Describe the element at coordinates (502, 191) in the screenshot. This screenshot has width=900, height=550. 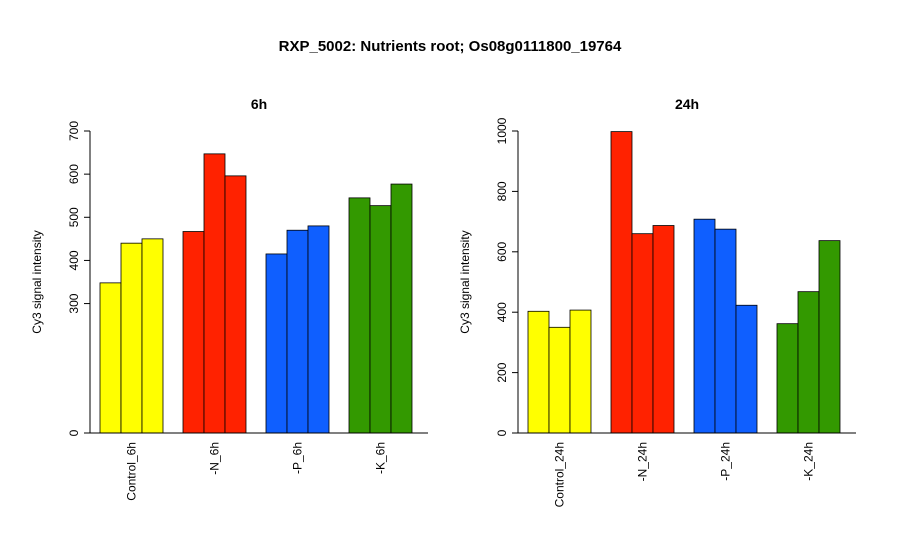
I see `y-tick-label: 800` at that location.